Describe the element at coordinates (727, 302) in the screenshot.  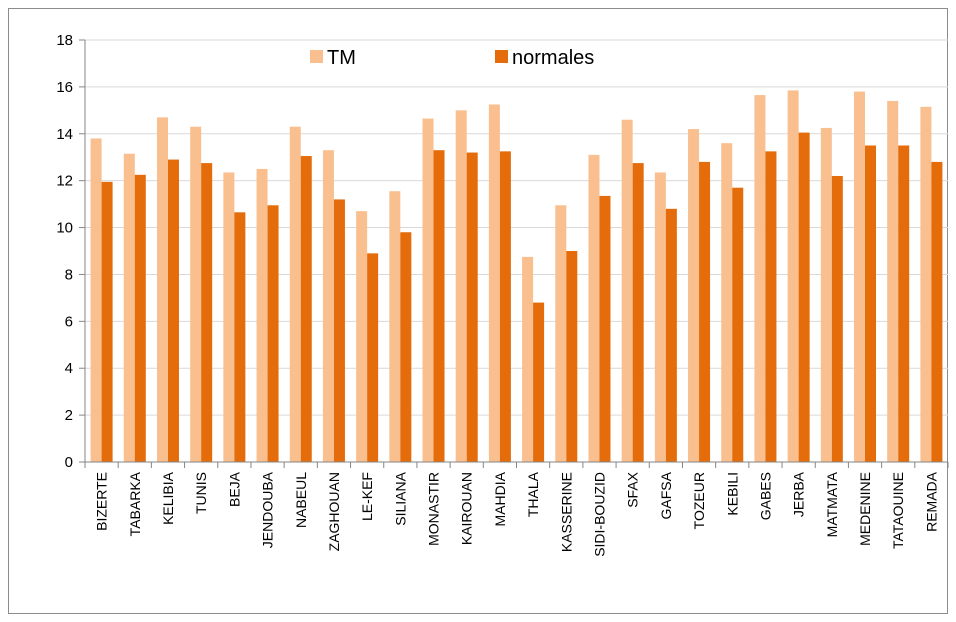
I see `bar-tm-kebili` at that location.